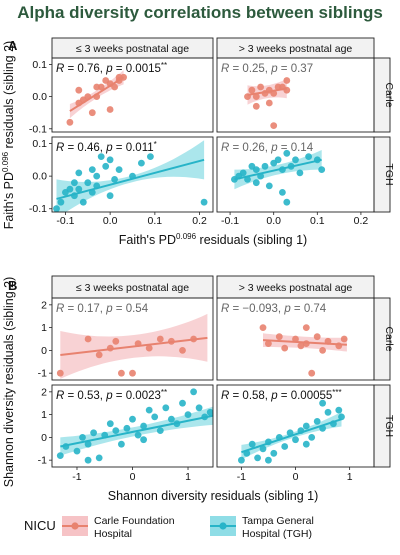  I want to click on x-tick-label: -1, so click(241, 477).